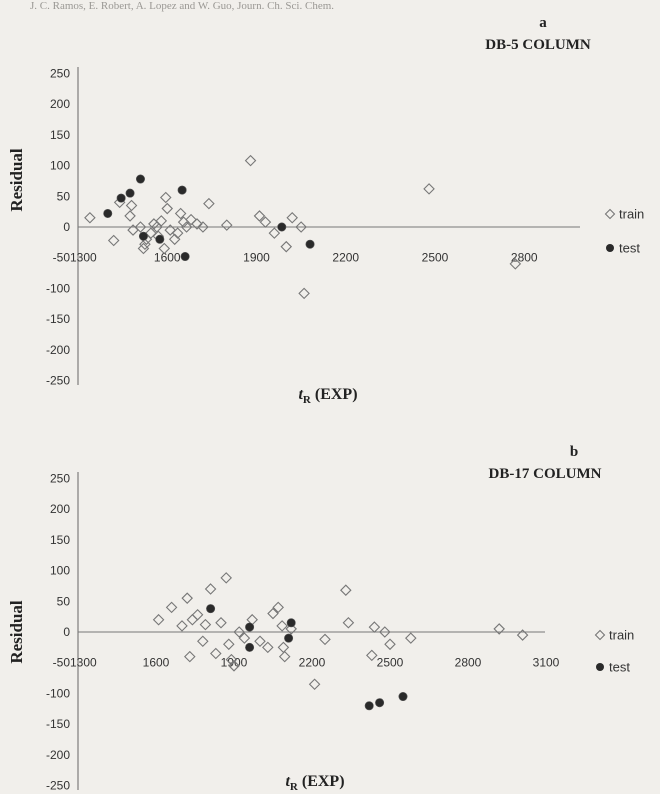 The height and width of the screenshot is (794, 660). Describe the element at coordinates (629, 248) in the screenshot. I see `legend-label-test: test` at that location.